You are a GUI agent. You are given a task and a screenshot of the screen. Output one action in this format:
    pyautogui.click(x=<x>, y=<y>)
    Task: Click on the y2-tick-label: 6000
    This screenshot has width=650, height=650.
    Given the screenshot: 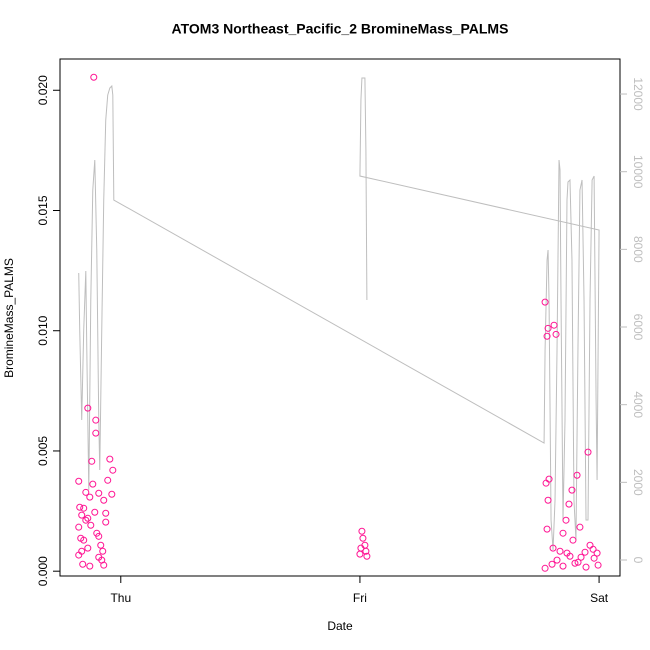 What is the action you would take?
    pyautogui.click(x=638, y=327)
    